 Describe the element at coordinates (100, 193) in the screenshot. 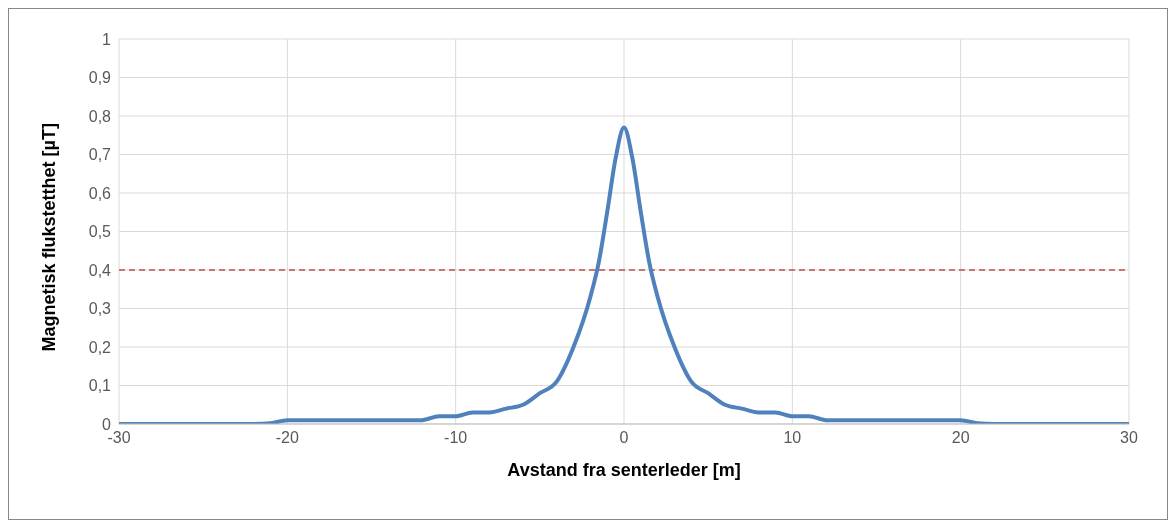

I see `y-tick-label: 0,6` at that location.